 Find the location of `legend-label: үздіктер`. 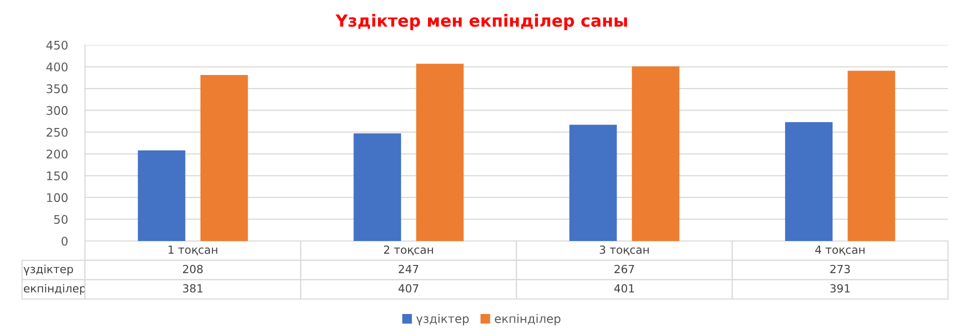

legend-label: үздіктер is located at coordinates (442, 320).